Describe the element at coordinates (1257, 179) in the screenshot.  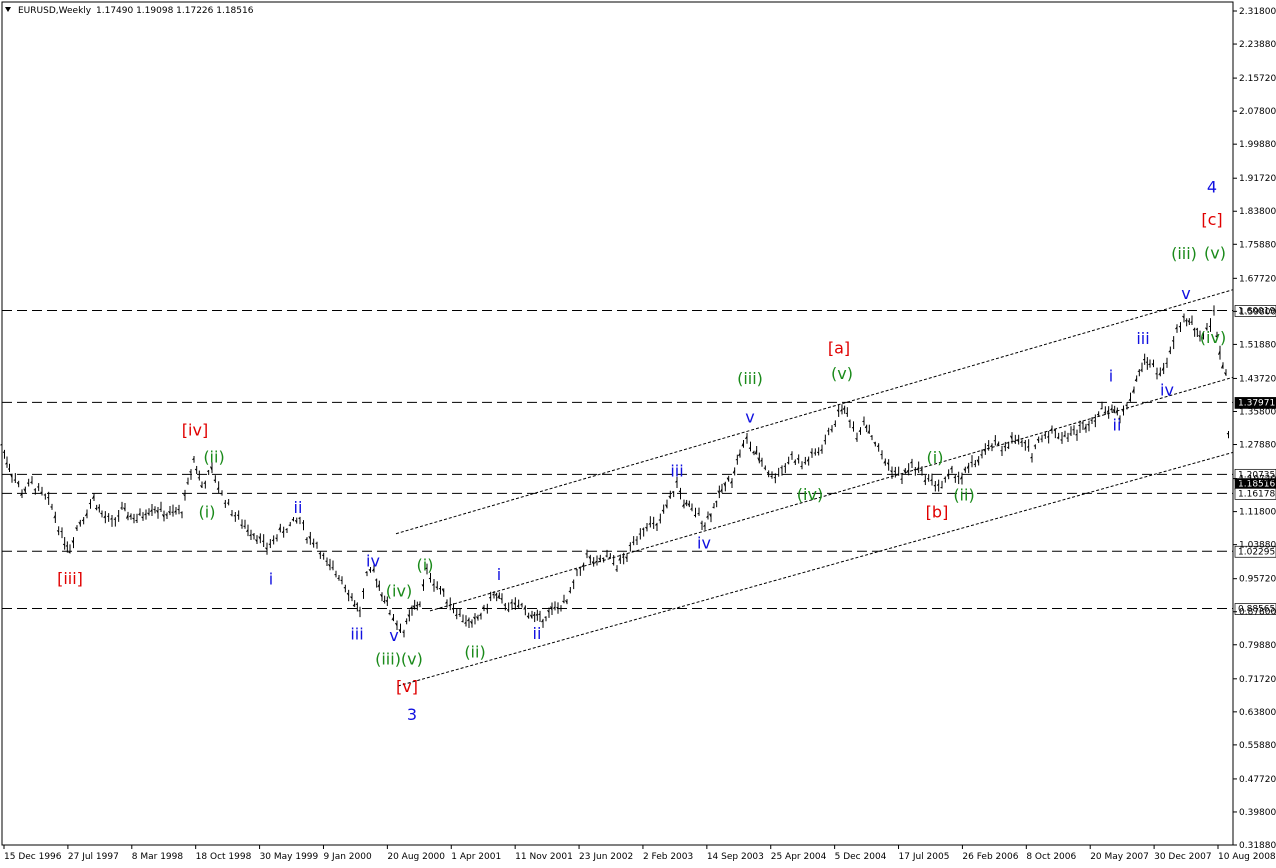
I see `y-tick-label: 1.91720` at that location.